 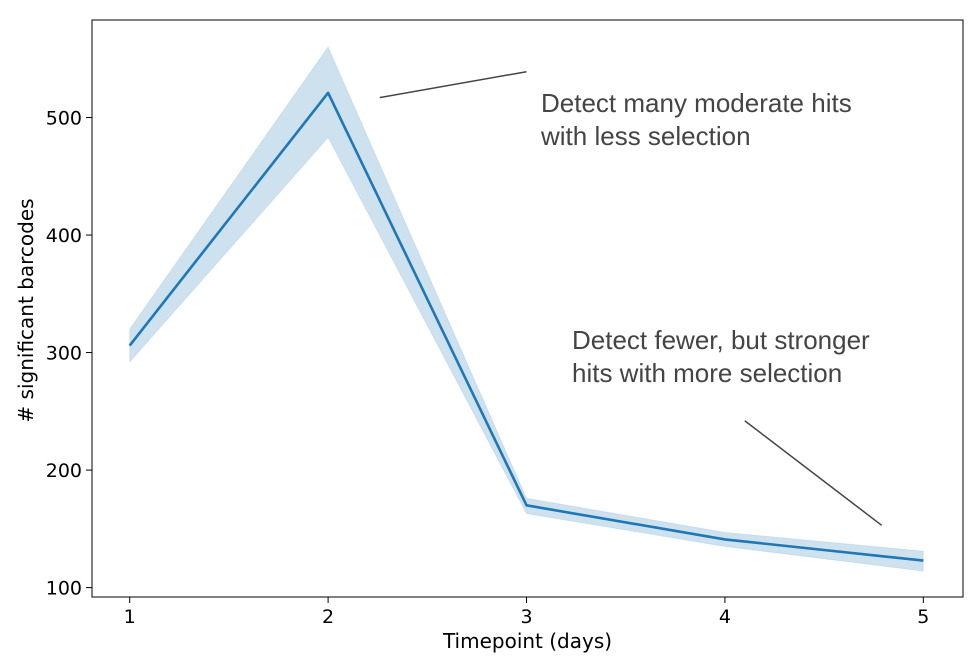 I want to click on y-axis-label: # significant barcodes, so click(x=26, y=310).